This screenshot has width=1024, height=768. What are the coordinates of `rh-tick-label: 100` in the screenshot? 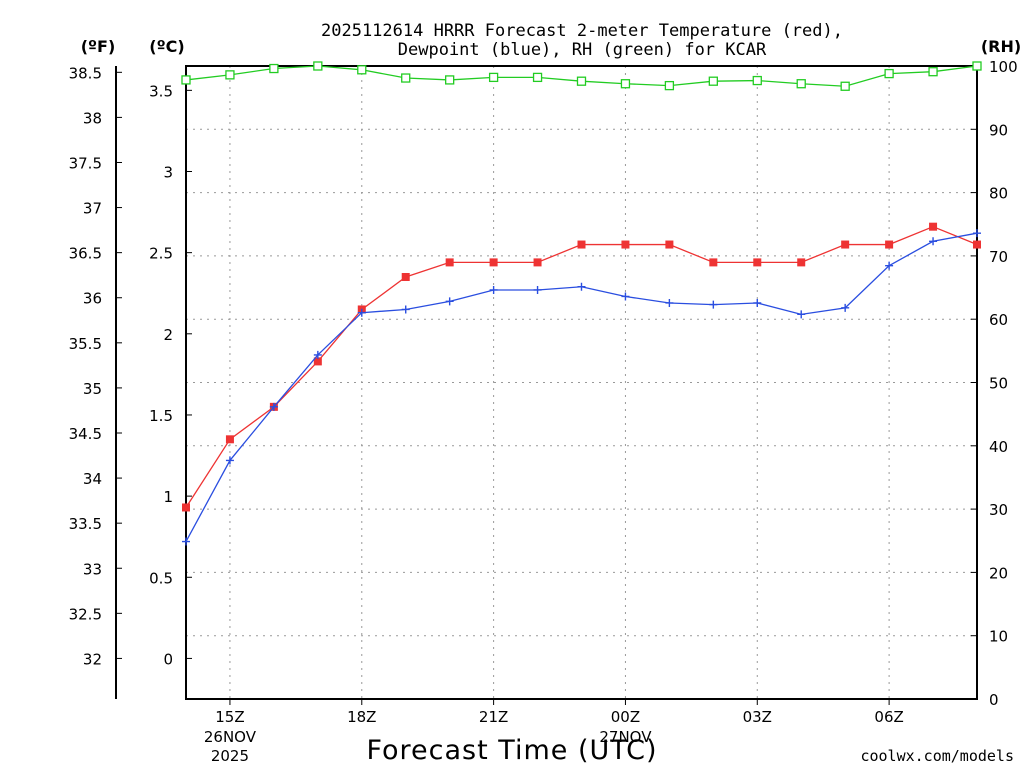 It's located at (1003, 67).